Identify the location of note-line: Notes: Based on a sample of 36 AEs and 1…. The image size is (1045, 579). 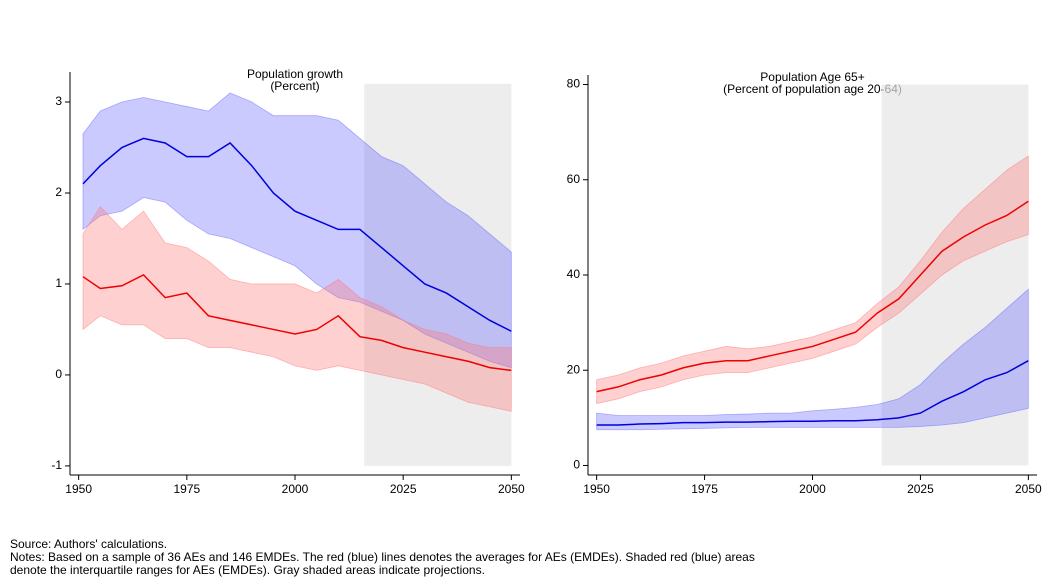
(382, 557).